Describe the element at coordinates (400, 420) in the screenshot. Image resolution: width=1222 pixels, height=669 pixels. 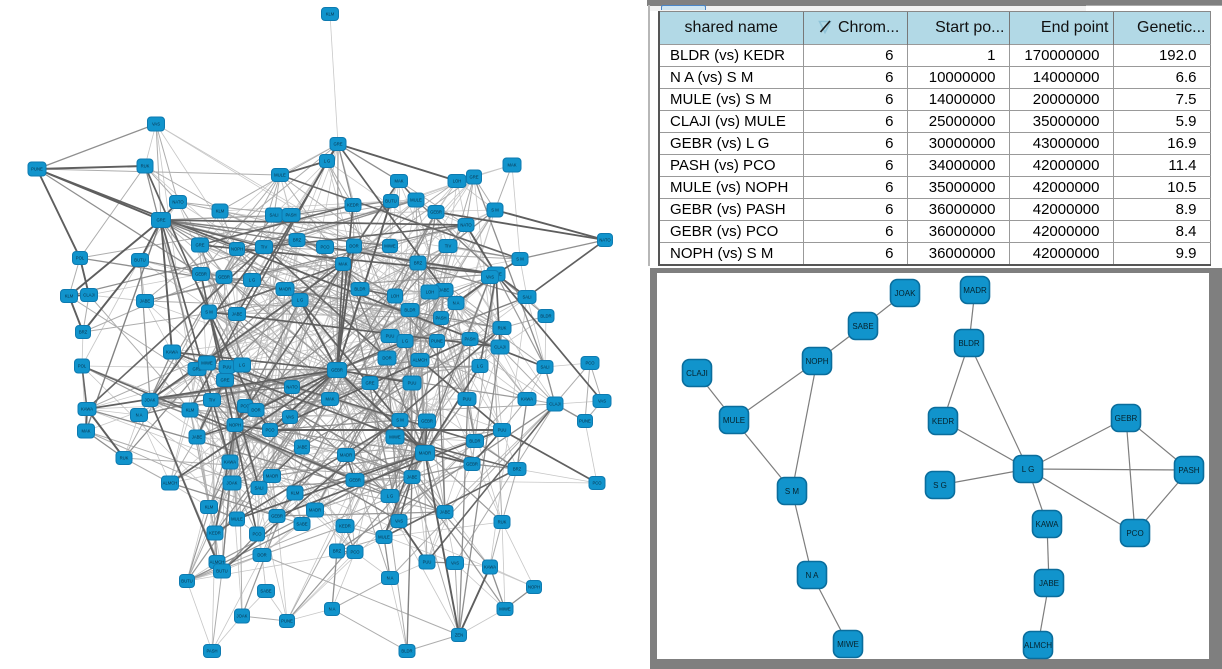
I see `svg-text: S M` at that location.